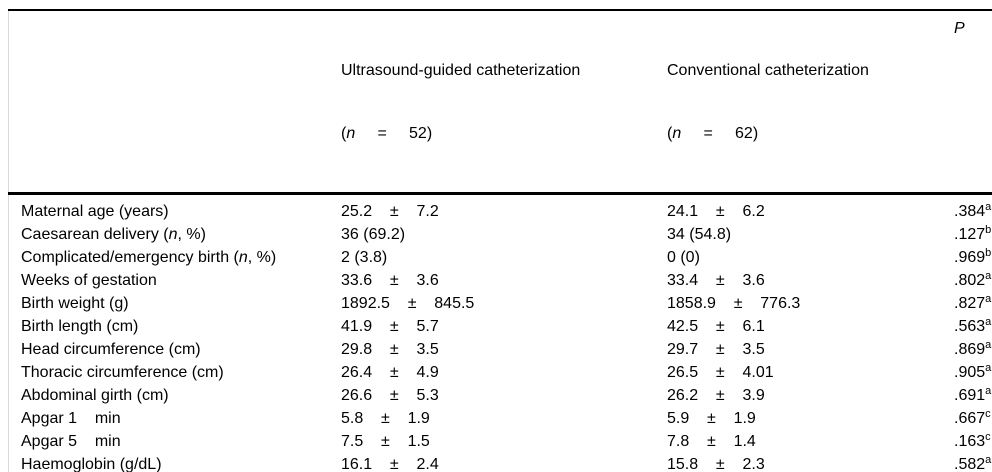 This screenshot has width=992, height=472. I want to click on conventional-value: 33.4 ± 3.6, so click(716, 280).